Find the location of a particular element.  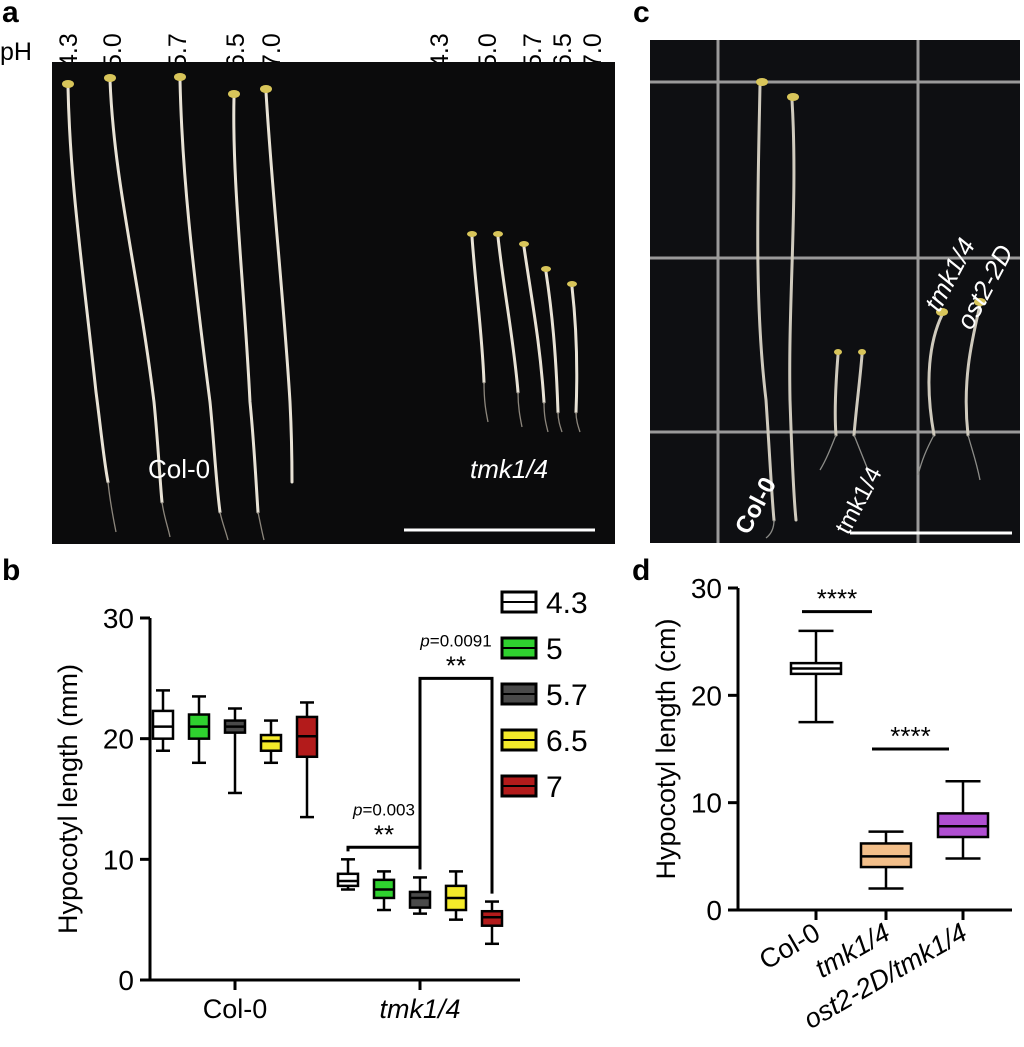

panel-letter-c: c is located at coordinates (641, 14).